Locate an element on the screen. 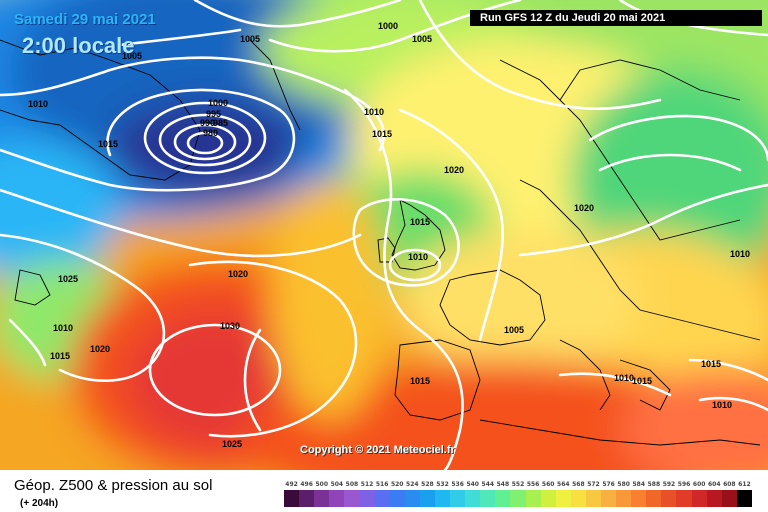 This screenshot has height=512, width=768. copyright-notice: Copyright © 2021 Meteociel.fr is located at coordinates (377, 450).